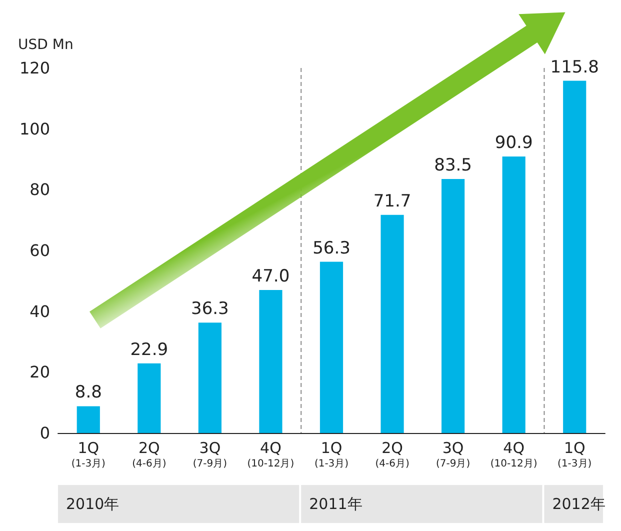 This screenshot has width=621, height=531. Describe the element at coordinates (34, 128) in the screenshot. I see `y-tick-label: 100` at that location.